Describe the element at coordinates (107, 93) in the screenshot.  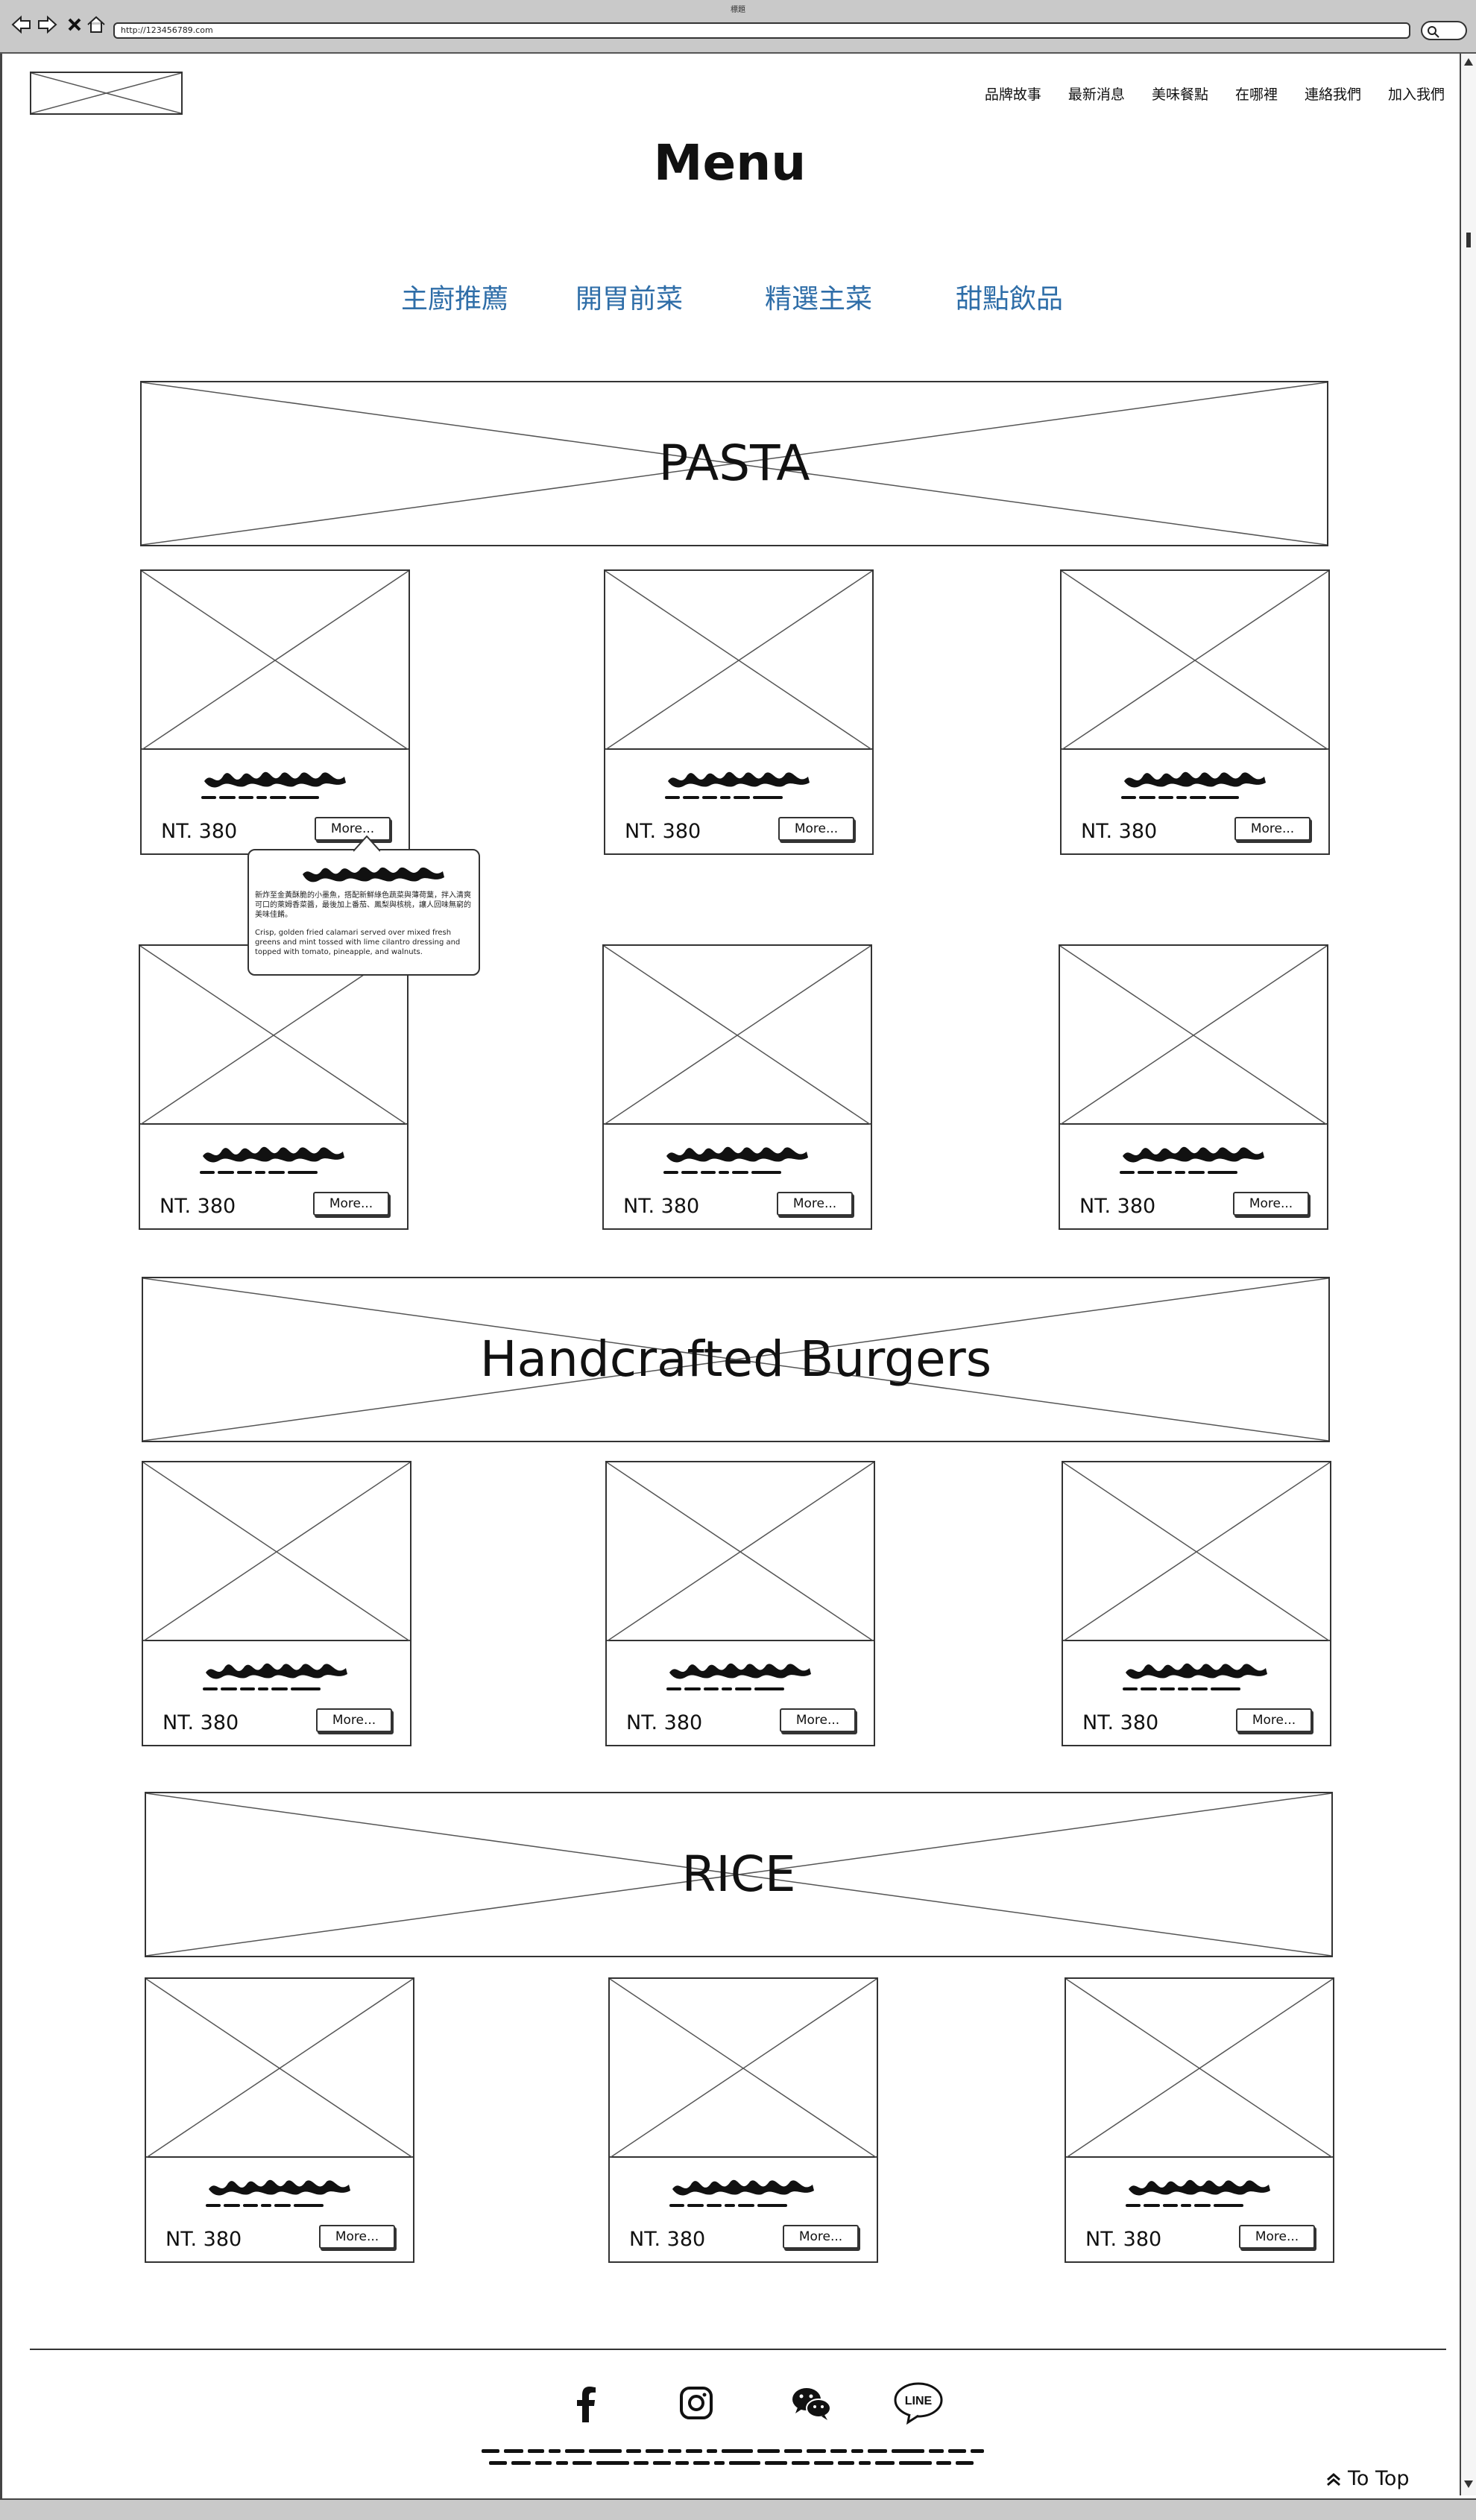
I see `logo-placeholder` at that location.